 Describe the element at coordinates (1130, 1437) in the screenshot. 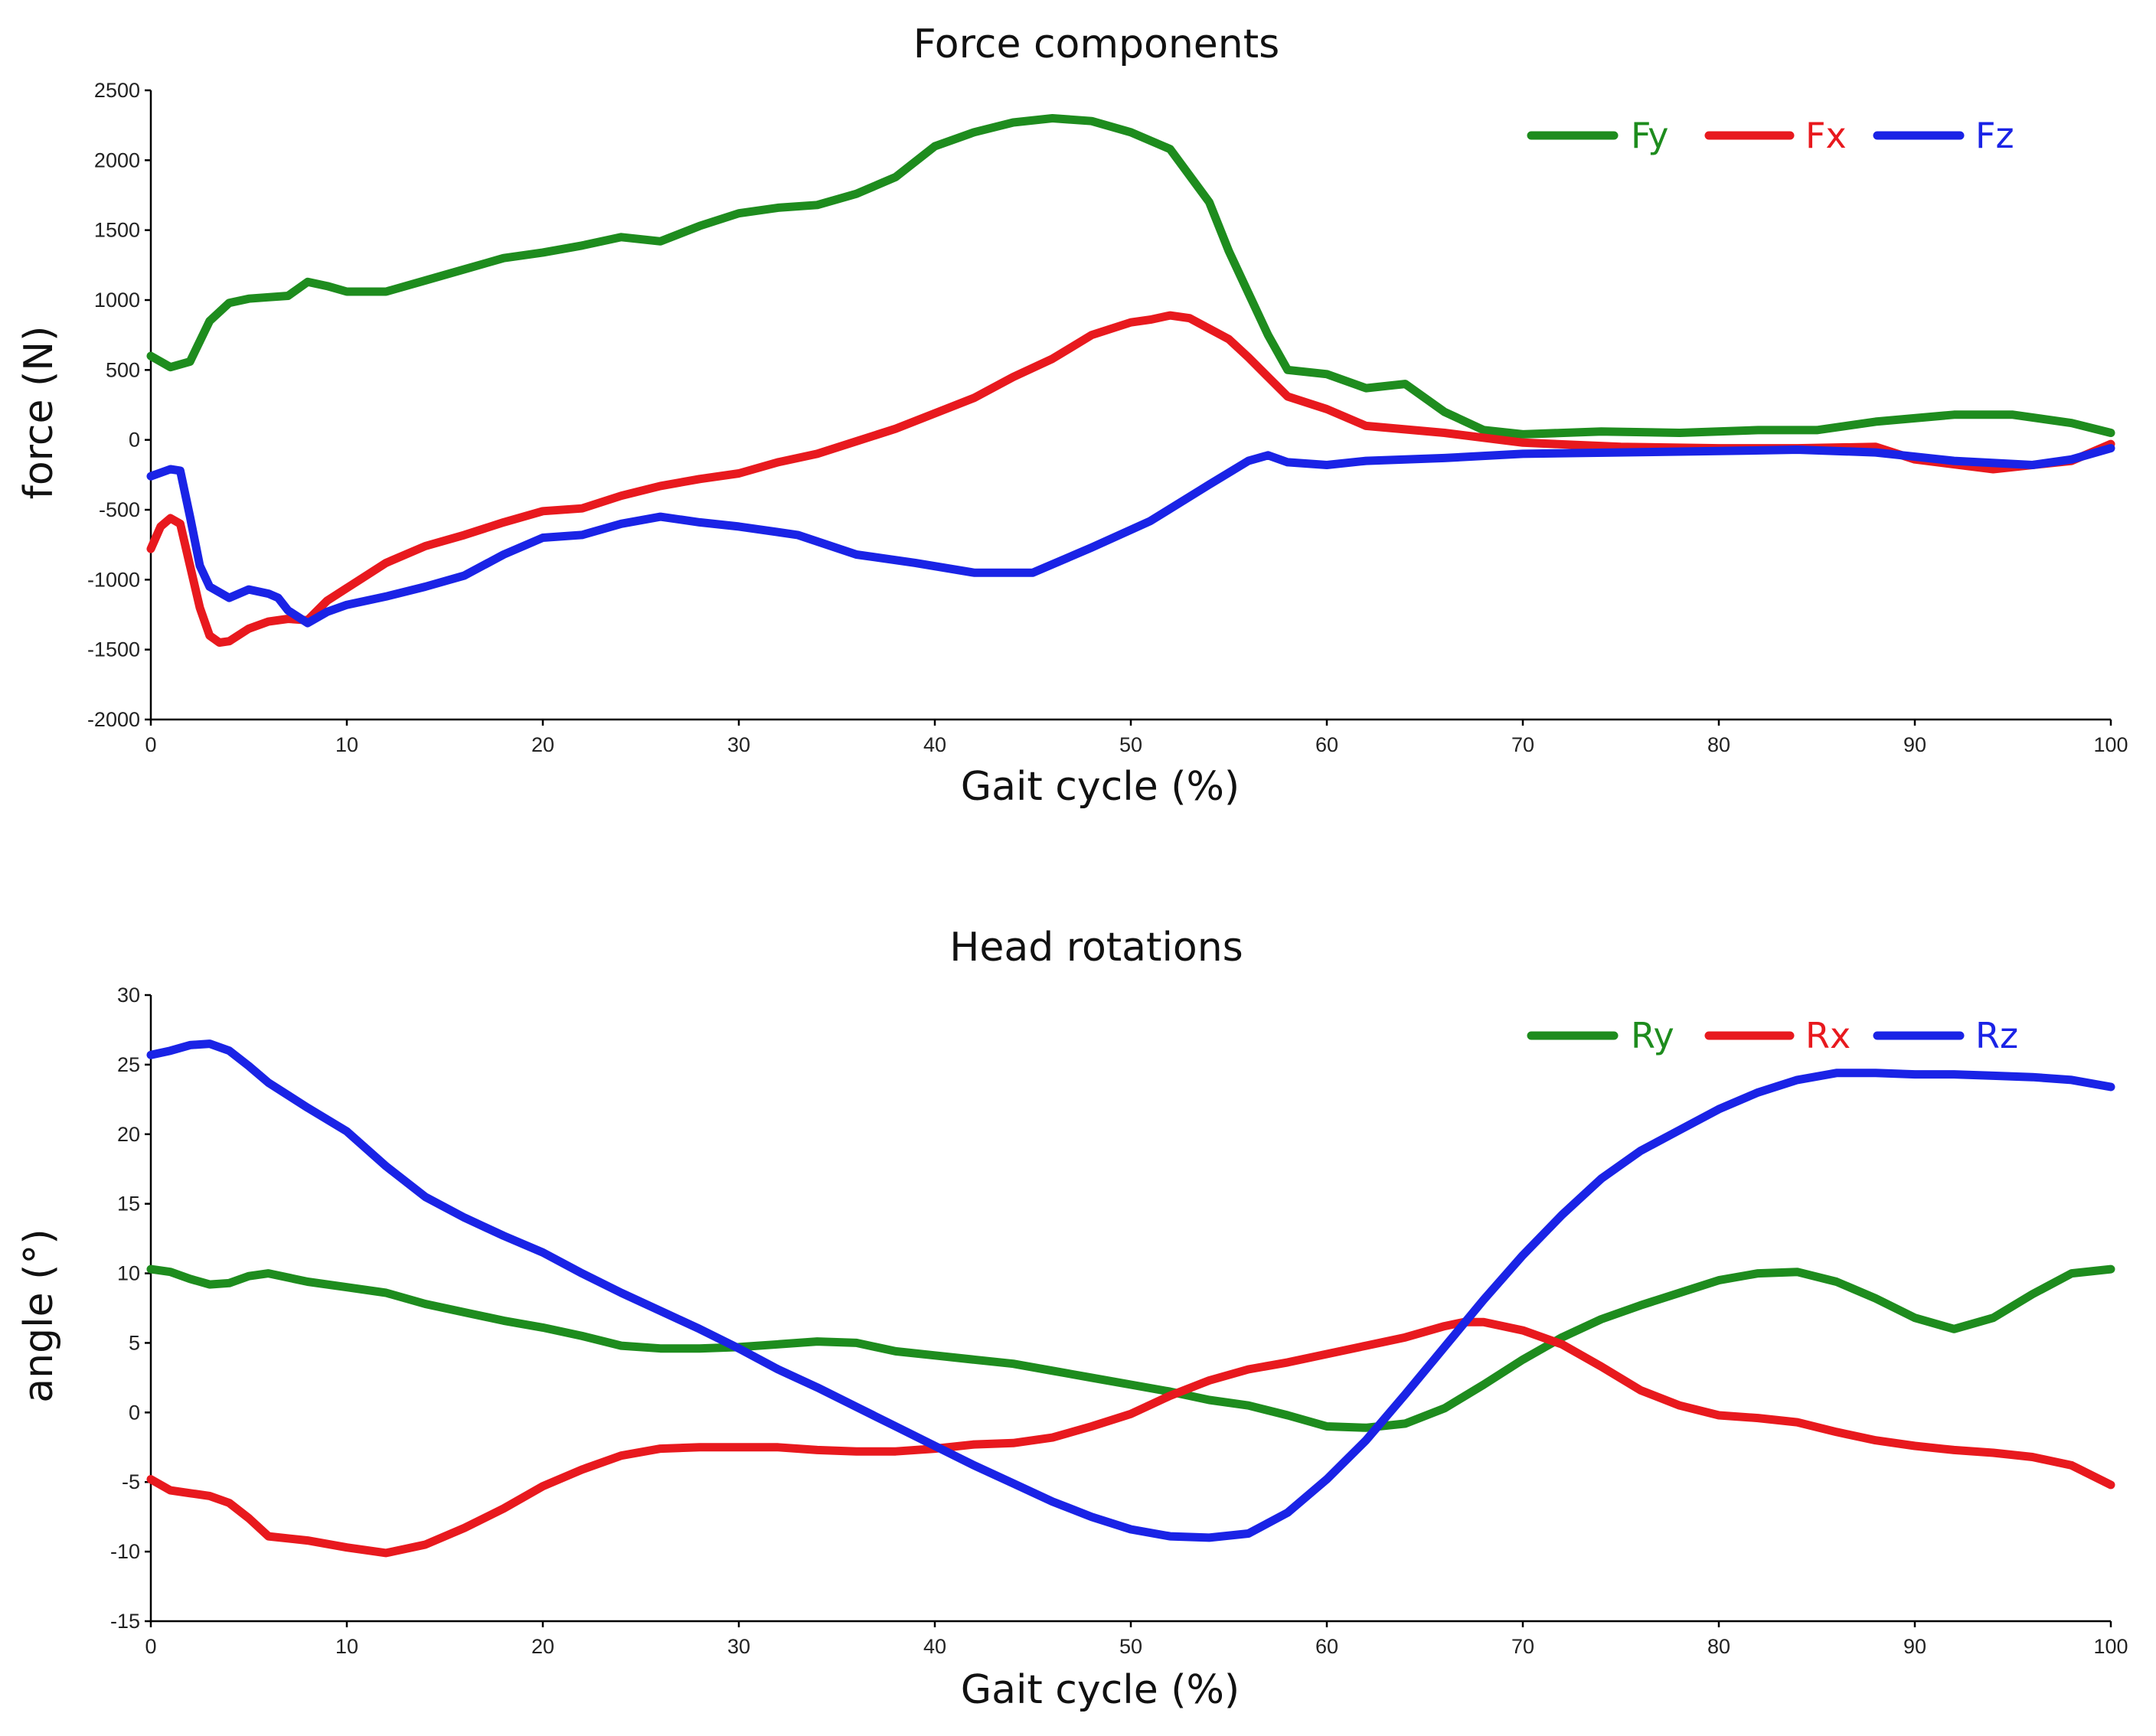

I see `series-line-rx` at that location.